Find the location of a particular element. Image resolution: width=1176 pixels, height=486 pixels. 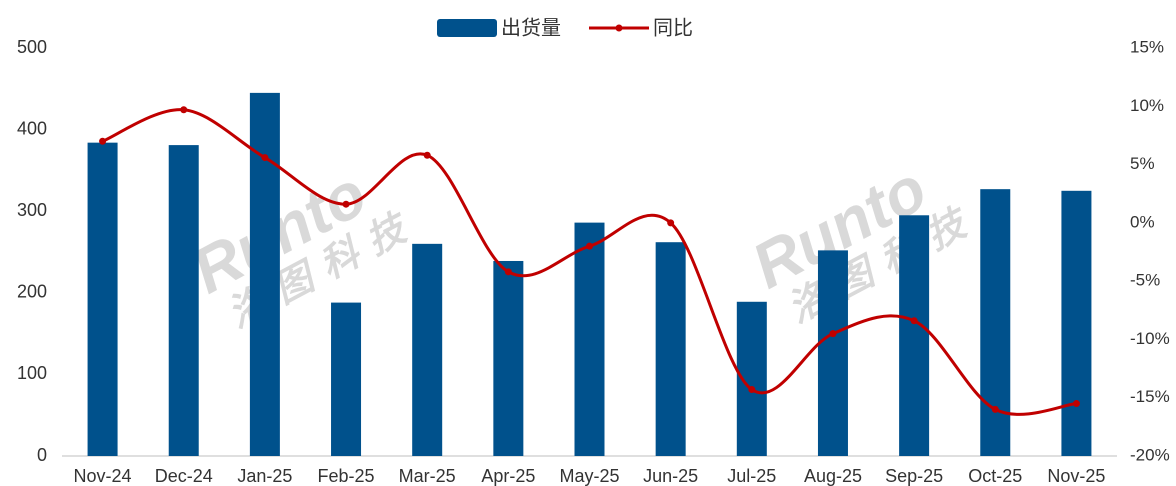

y2-tick-label: 10% is located at coordinates (1147, 105).